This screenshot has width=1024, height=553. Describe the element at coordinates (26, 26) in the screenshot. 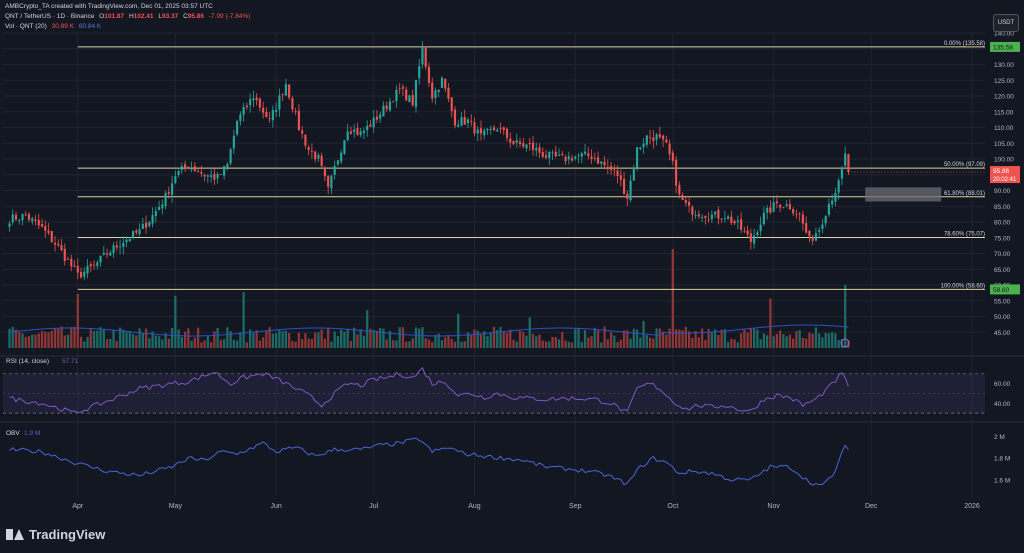

I see `volume-label: Vol · QNT (20)` at that location.